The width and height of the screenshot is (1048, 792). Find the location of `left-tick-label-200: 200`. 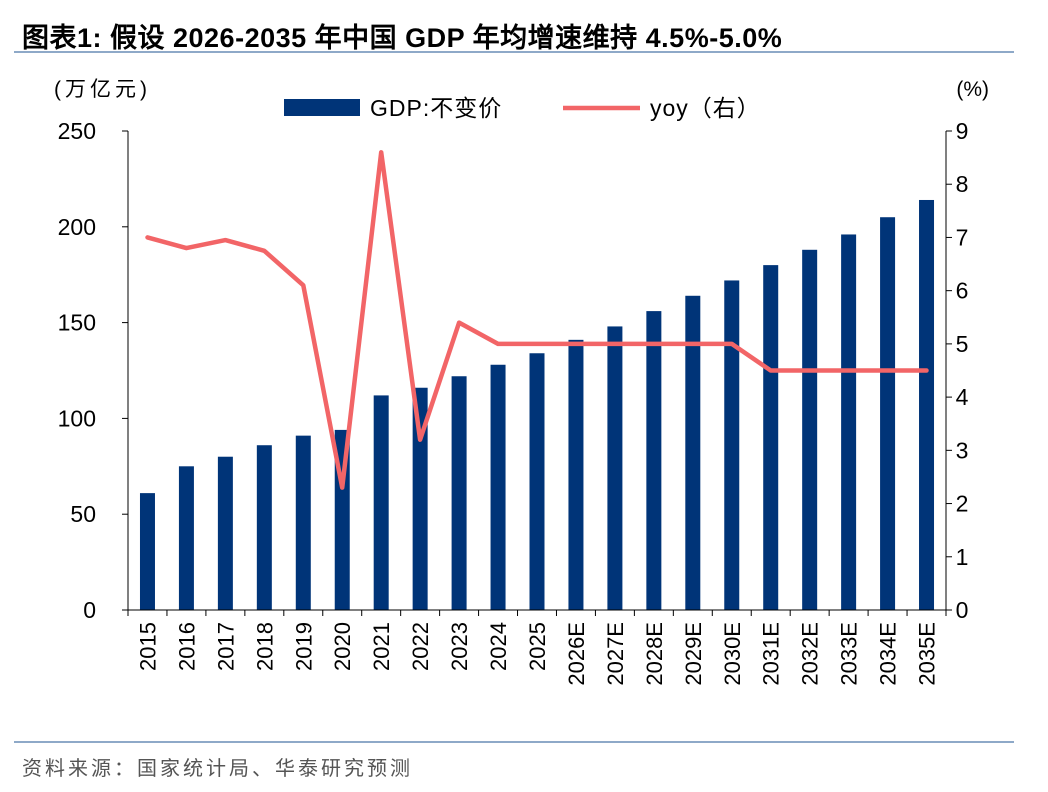

left-tick-label-200: 200 is located at coordinates (77, 227).